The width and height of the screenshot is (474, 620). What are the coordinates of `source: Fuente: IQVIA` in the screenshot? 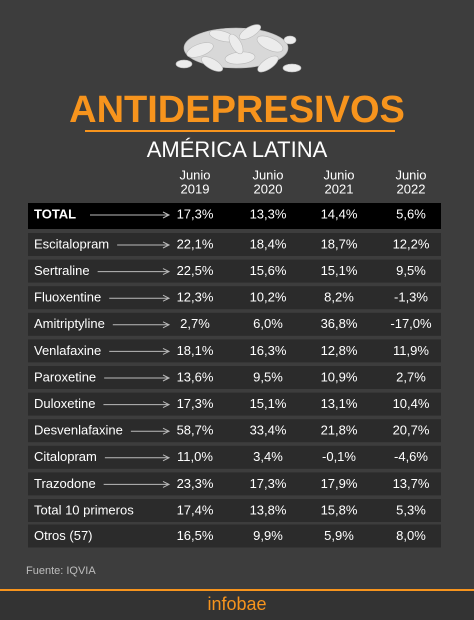 It's located at (61, 571).